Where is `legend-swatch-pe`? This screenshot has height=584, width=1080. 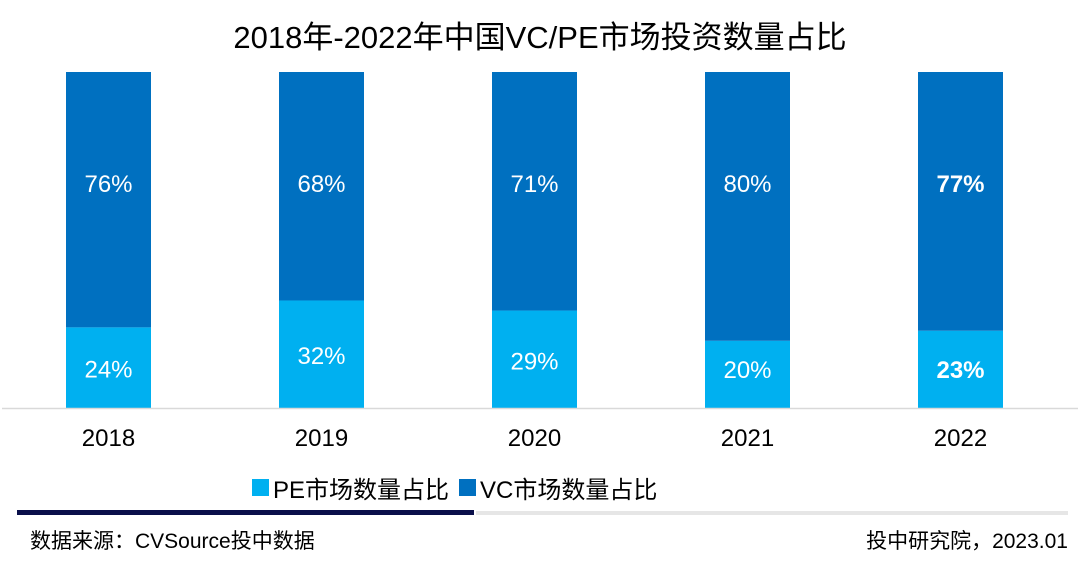
legend-swatch-pe is located at coordinates (260, 487).